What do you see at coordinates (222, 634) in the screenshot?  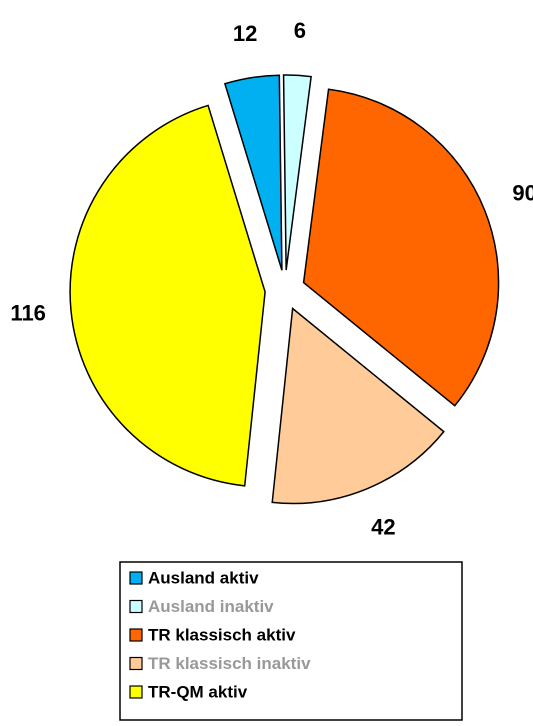 I see `legend-label: TR klassisch aktiv` at bounding box center [222, 634].